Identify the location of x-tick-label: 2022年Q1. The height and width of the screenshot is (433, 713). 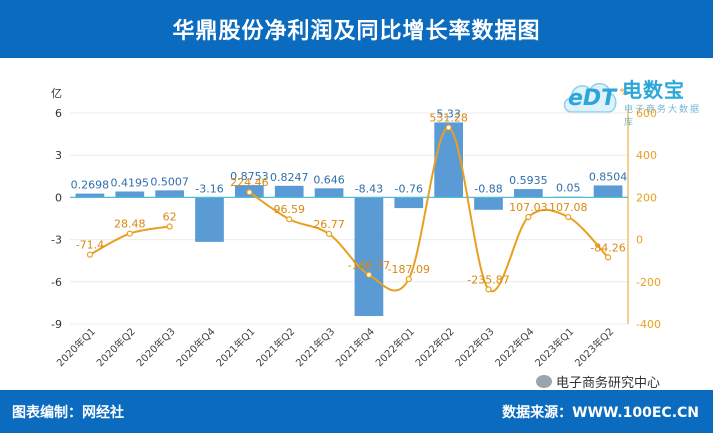
(395, 347).